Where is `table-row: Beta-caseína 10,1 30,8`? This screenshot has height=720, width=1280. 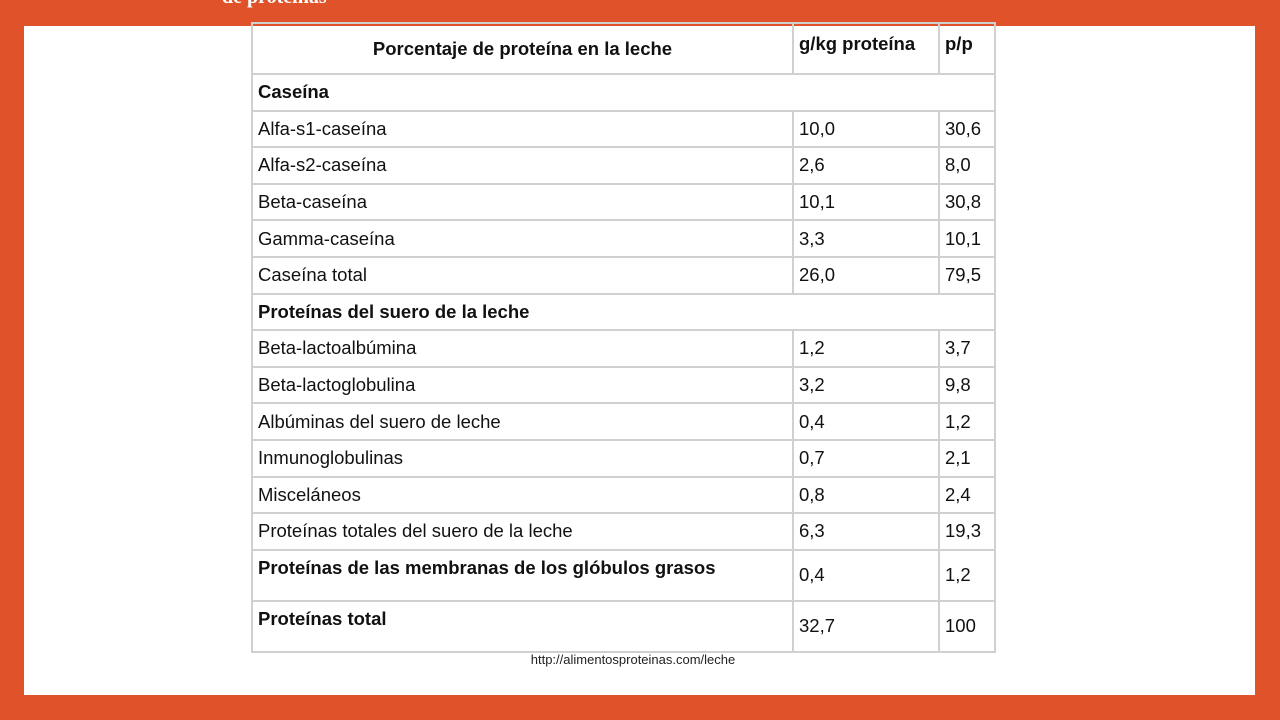
table-row: Beta-caseína 10,1 30,8 is located at coordinates (624, 203).